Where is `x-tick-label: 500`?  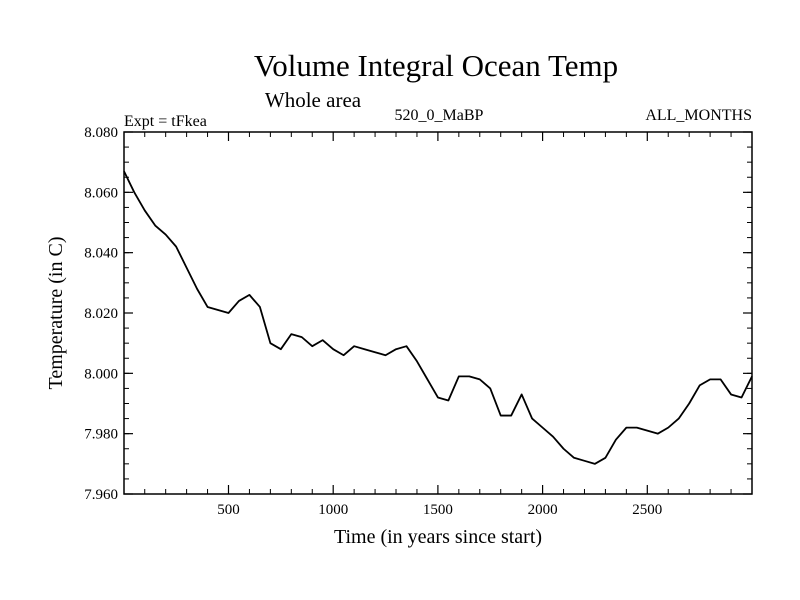 x-tick-label: 500 is located at coordinates (228, 510).